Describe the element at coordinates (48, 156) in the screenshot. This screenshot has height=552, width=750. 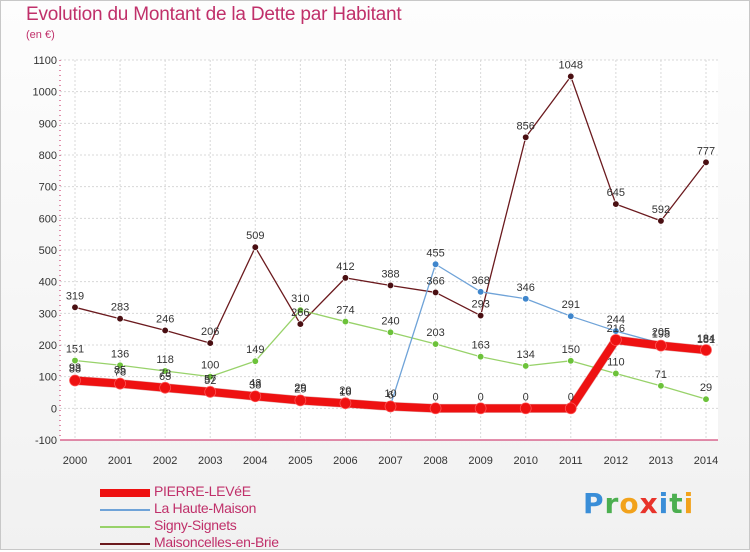
I see `y-tick-label: 800` at that location.